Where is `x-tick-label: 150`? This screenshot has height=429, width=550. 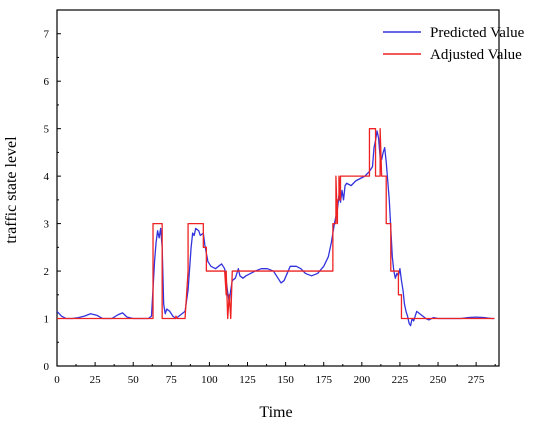 x-tick-label: 150 is located at coordinates (285, 380).